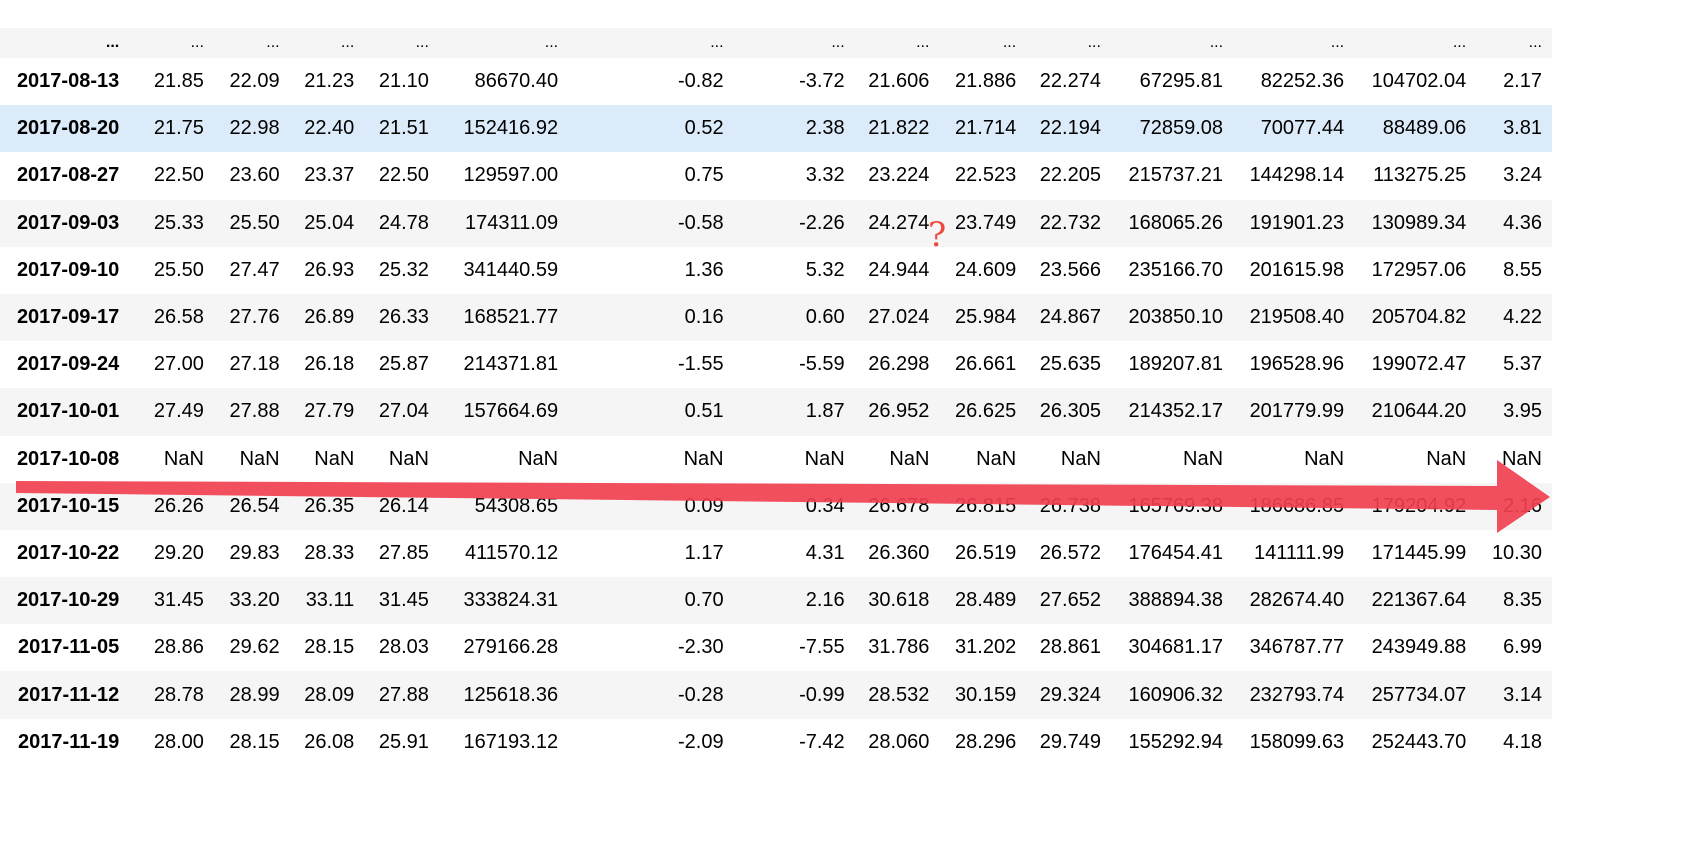  Describe the element at coordinates (825, 128) in the screenshot. I see `table-cell: 2.38` at that location.